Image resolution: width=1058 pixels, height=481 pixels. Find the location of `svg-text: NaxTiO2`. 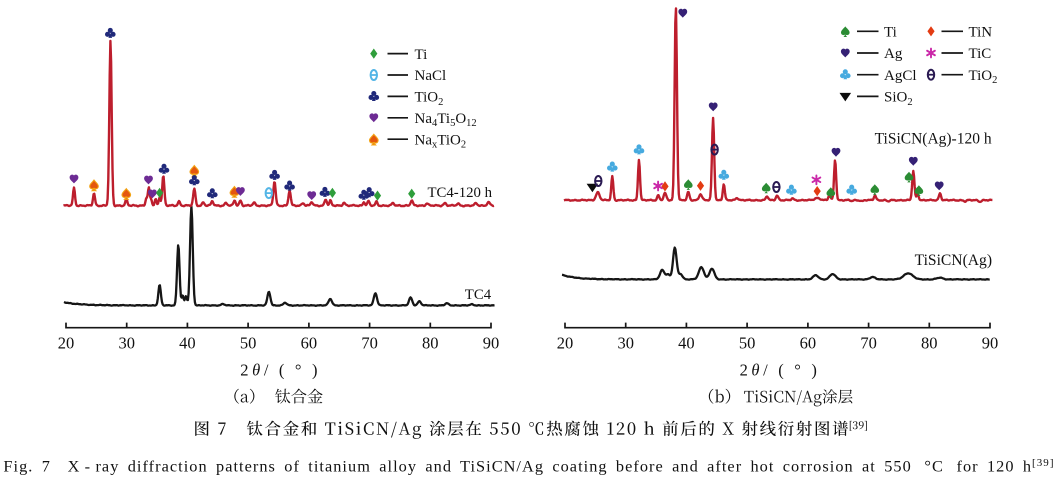

svg-text: NaxTiO2 is located at coordinates (441, 141).